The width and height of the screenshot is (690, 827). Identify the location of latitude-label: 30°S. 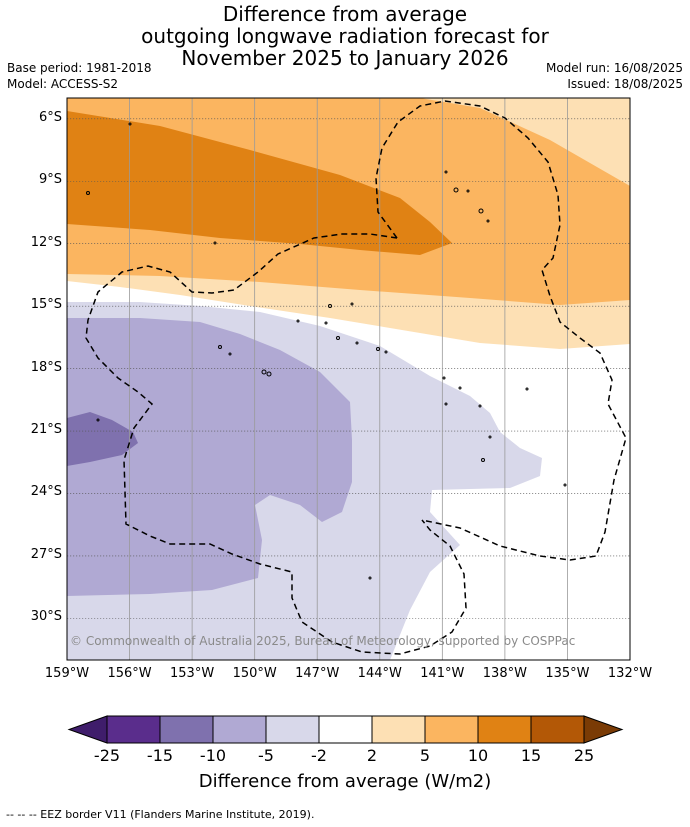
(46, 617).